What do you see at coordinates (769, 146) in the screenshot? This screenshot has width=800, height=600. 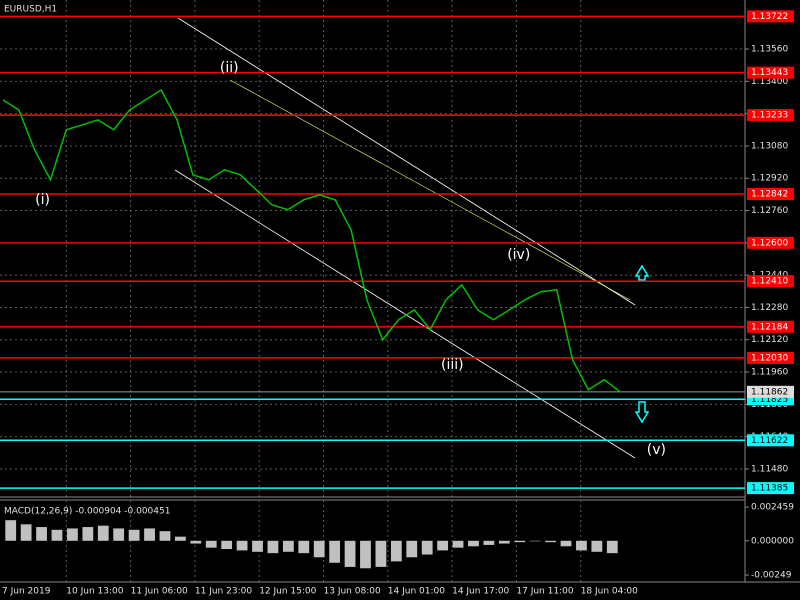 I see `y-tick-label: 1.13080` at bounding box center [769, 146].